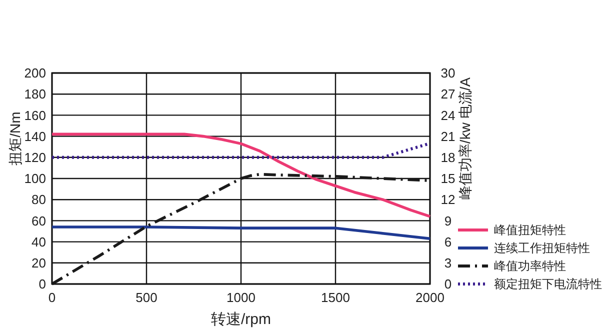 This screenshot has width=613, height=329. I want to click on x-tick-label: 0, so click(52, 297).